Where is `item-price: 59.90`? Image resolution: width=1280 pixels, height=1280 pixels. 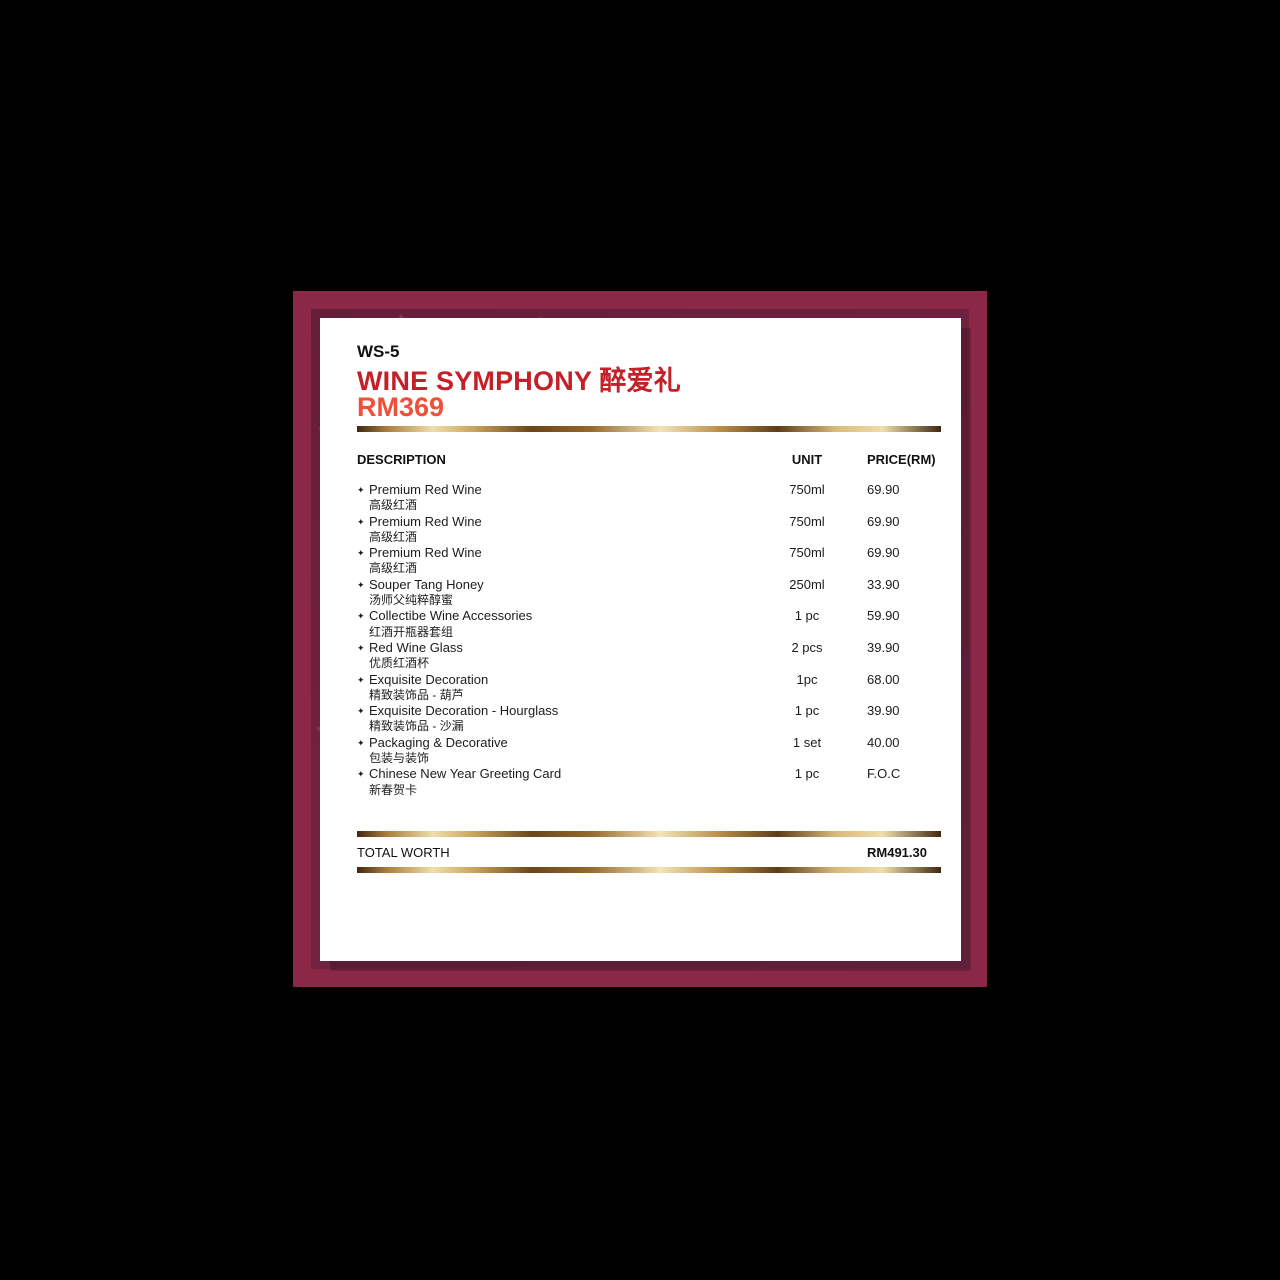
item-price: 59.90 is located at coordinates (883, 616).